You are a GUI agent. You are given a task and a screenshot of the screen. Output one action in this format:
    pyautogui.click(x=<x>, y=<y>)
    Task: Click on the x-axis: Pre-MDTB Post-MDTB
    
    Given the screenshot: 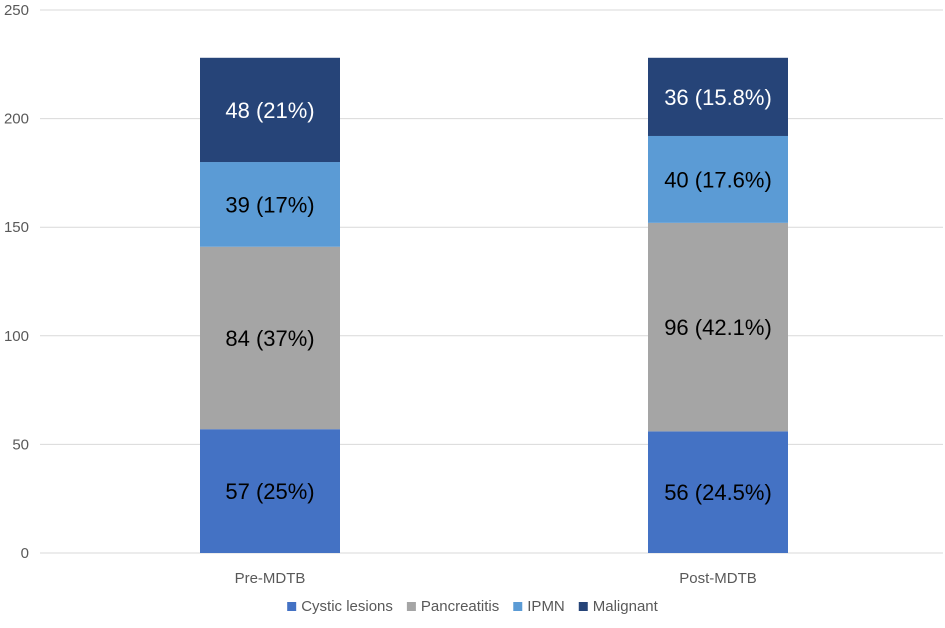 What is the action you would take?
    pyautogui.click(x=496, y=578)
    